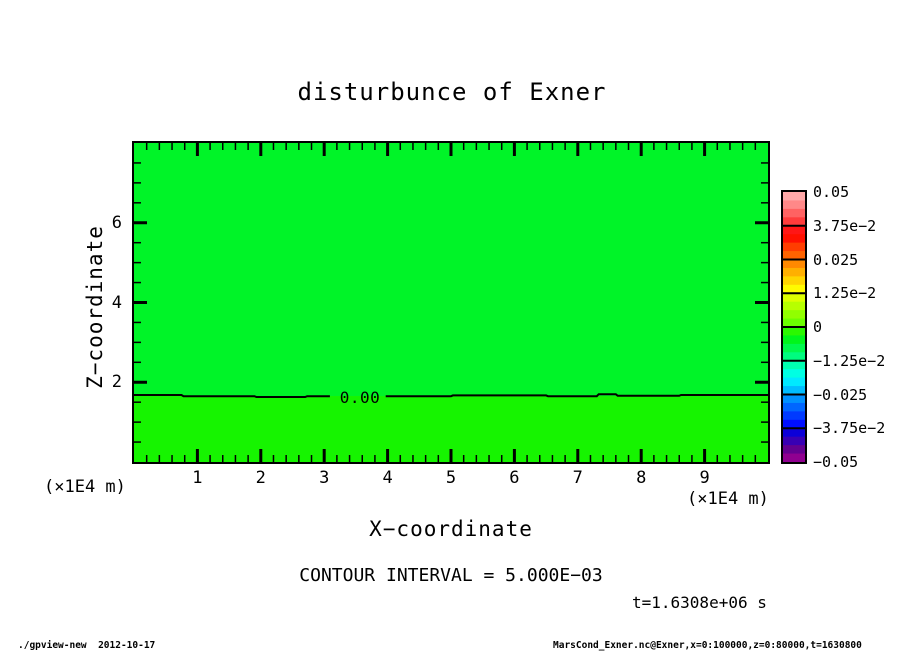 The image size is (904, 654). What do you see at coordinates (845, 225) in the screenshot?
I see `colorbar-tick-label: 3.75e−2` at bounding box center [845, 225].